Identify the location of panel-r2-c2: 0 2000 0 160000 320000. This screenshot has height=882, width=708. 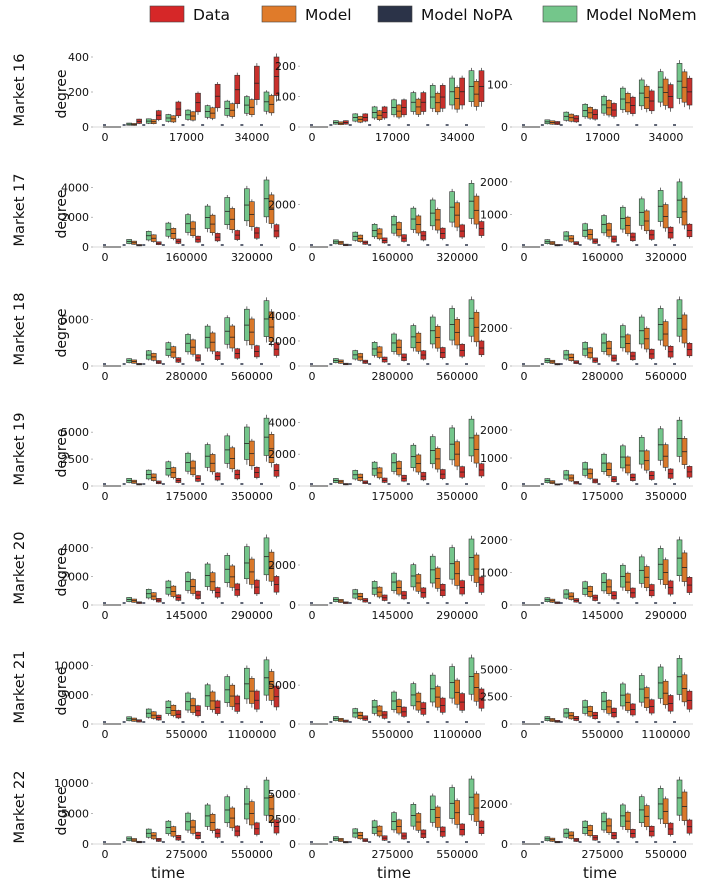
(376, 222).